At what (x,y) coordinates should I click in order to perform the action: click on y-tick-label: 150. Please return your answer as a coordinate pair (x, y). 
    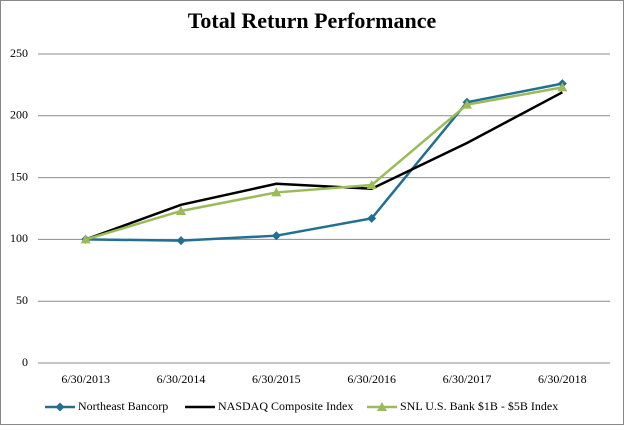
    Looking at the image, I should click on (19, 176).